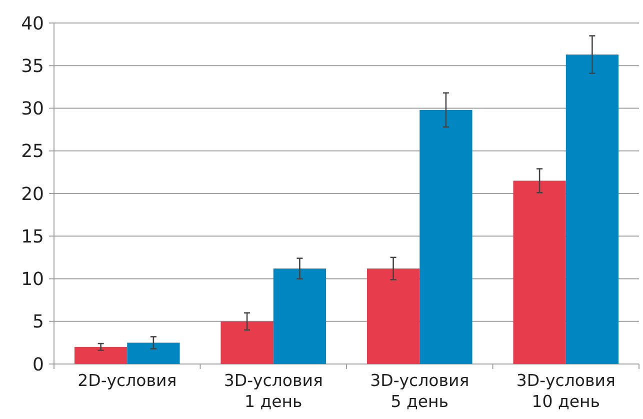 This screenshot has width=643, height=419. I want to click on y-tick-label: 30, so click(32, 109).